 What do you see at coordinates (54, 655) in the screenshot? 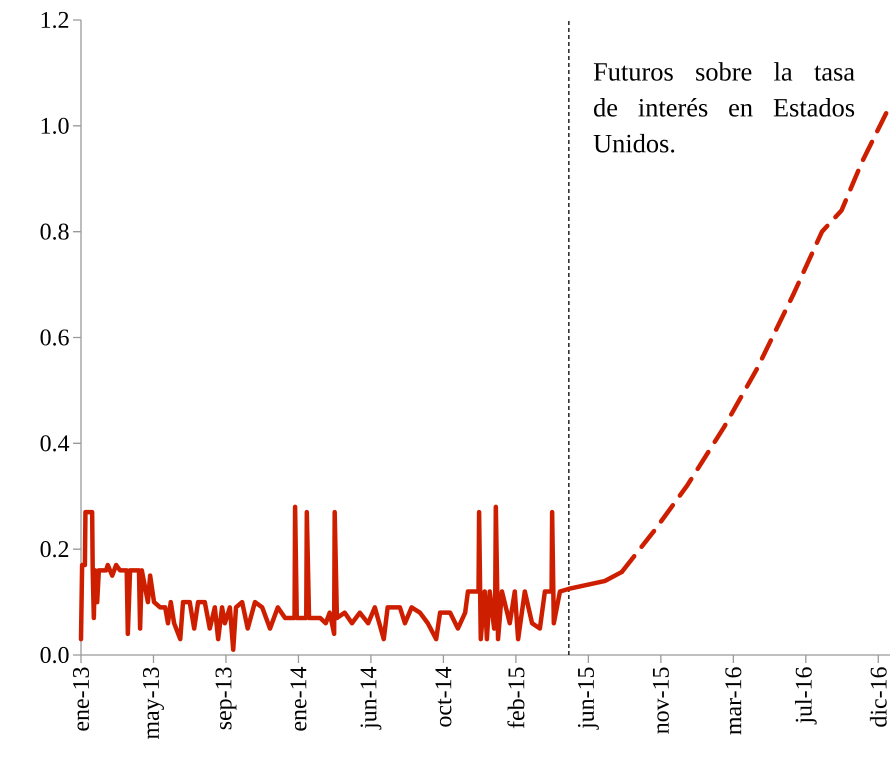
I see `y-tick-label: 0.0` at bounding box center [54, 655].